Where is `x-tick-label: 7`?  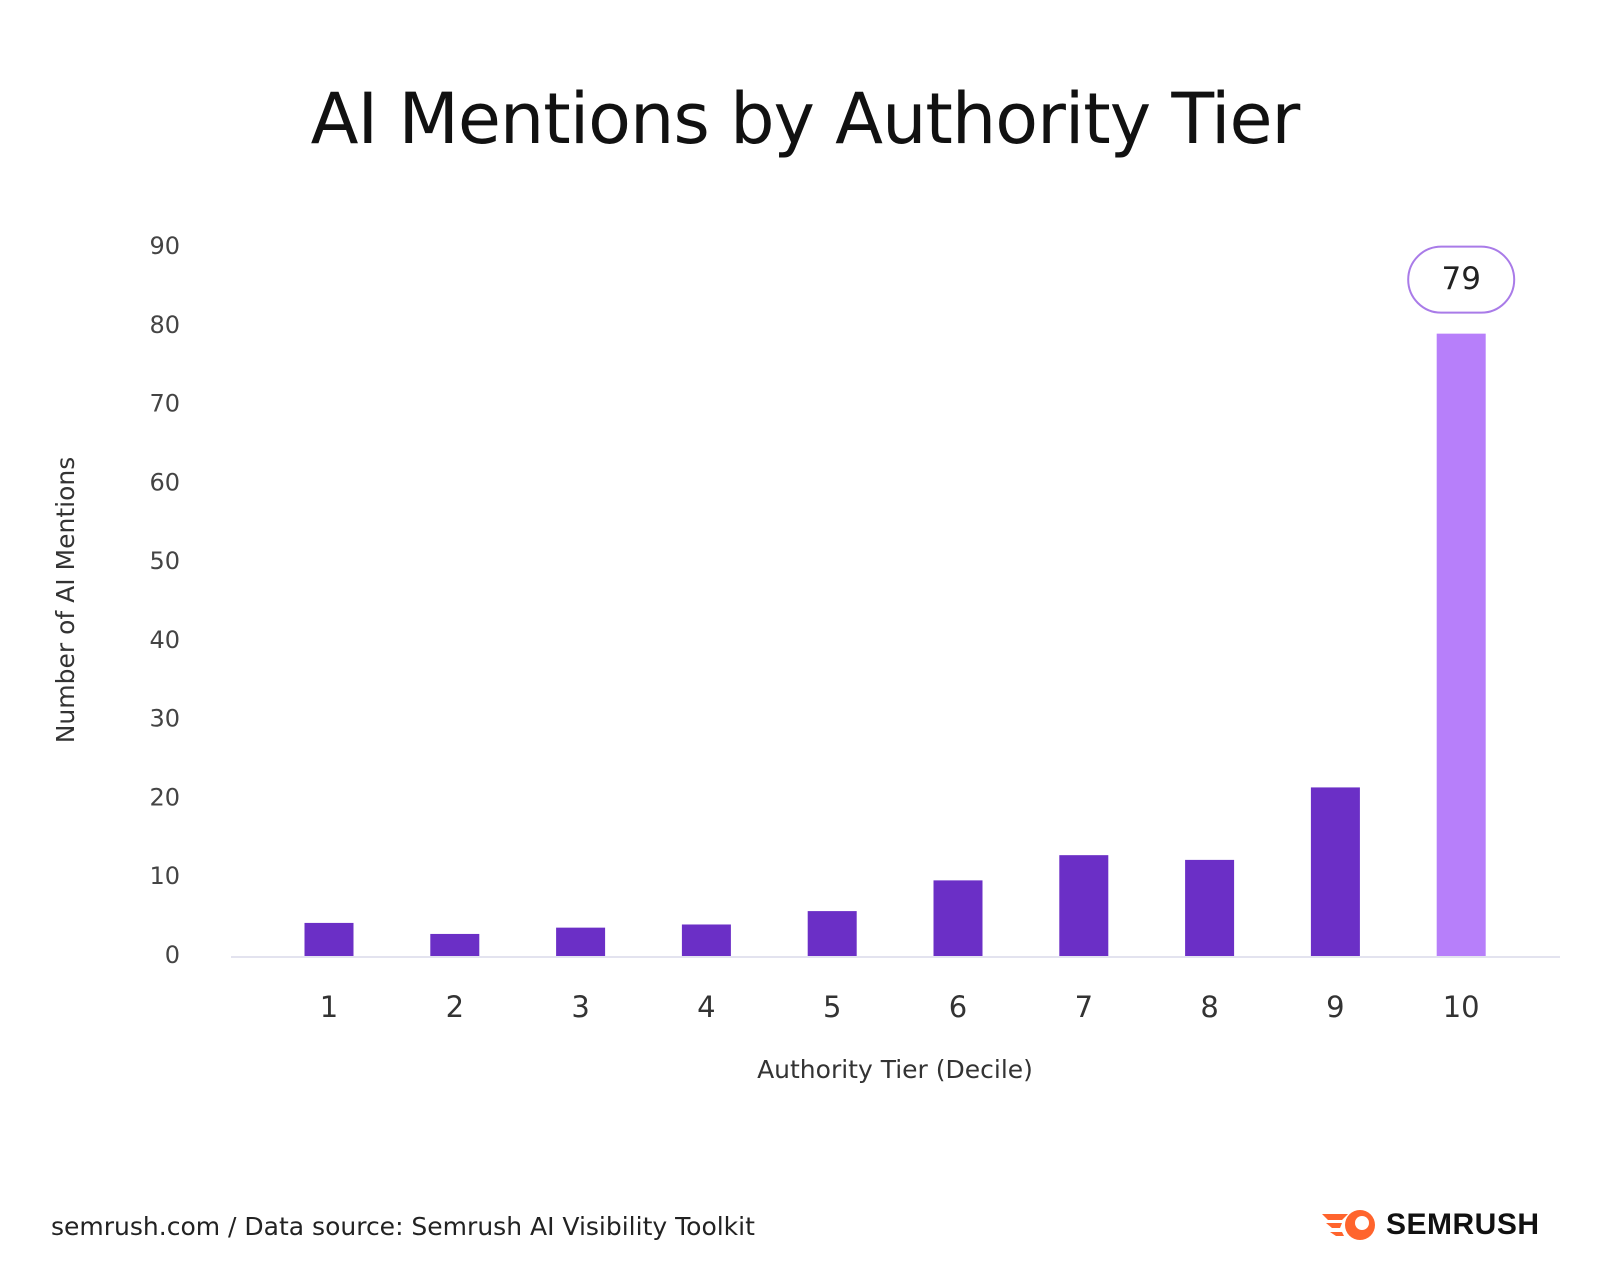
x-tick-label: 7 is located at coordinates (1084, 1007).